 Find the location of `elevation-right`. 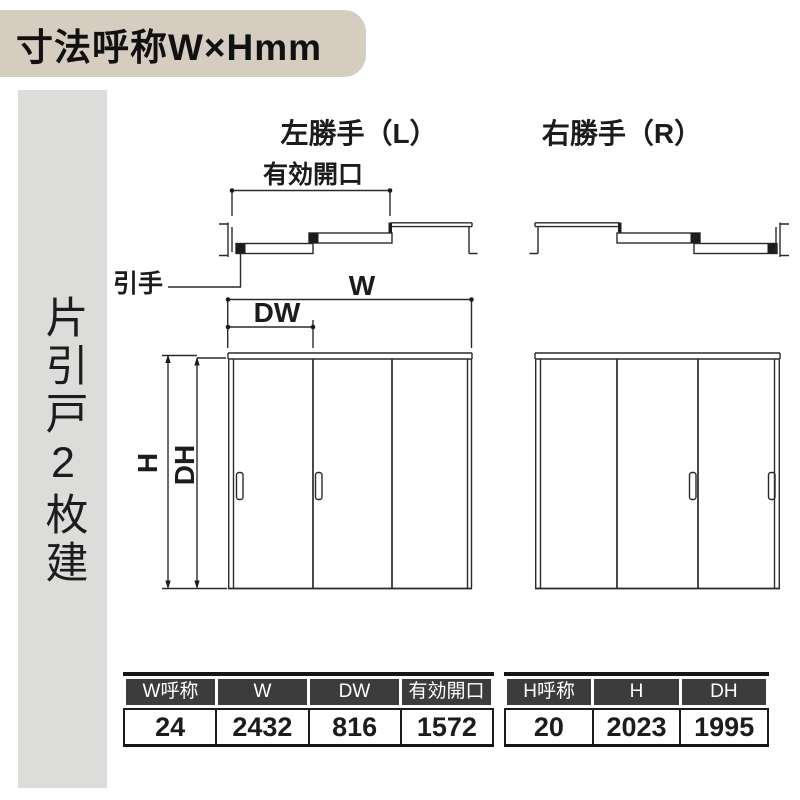

elevation-right is located at coordinates (657, 471).